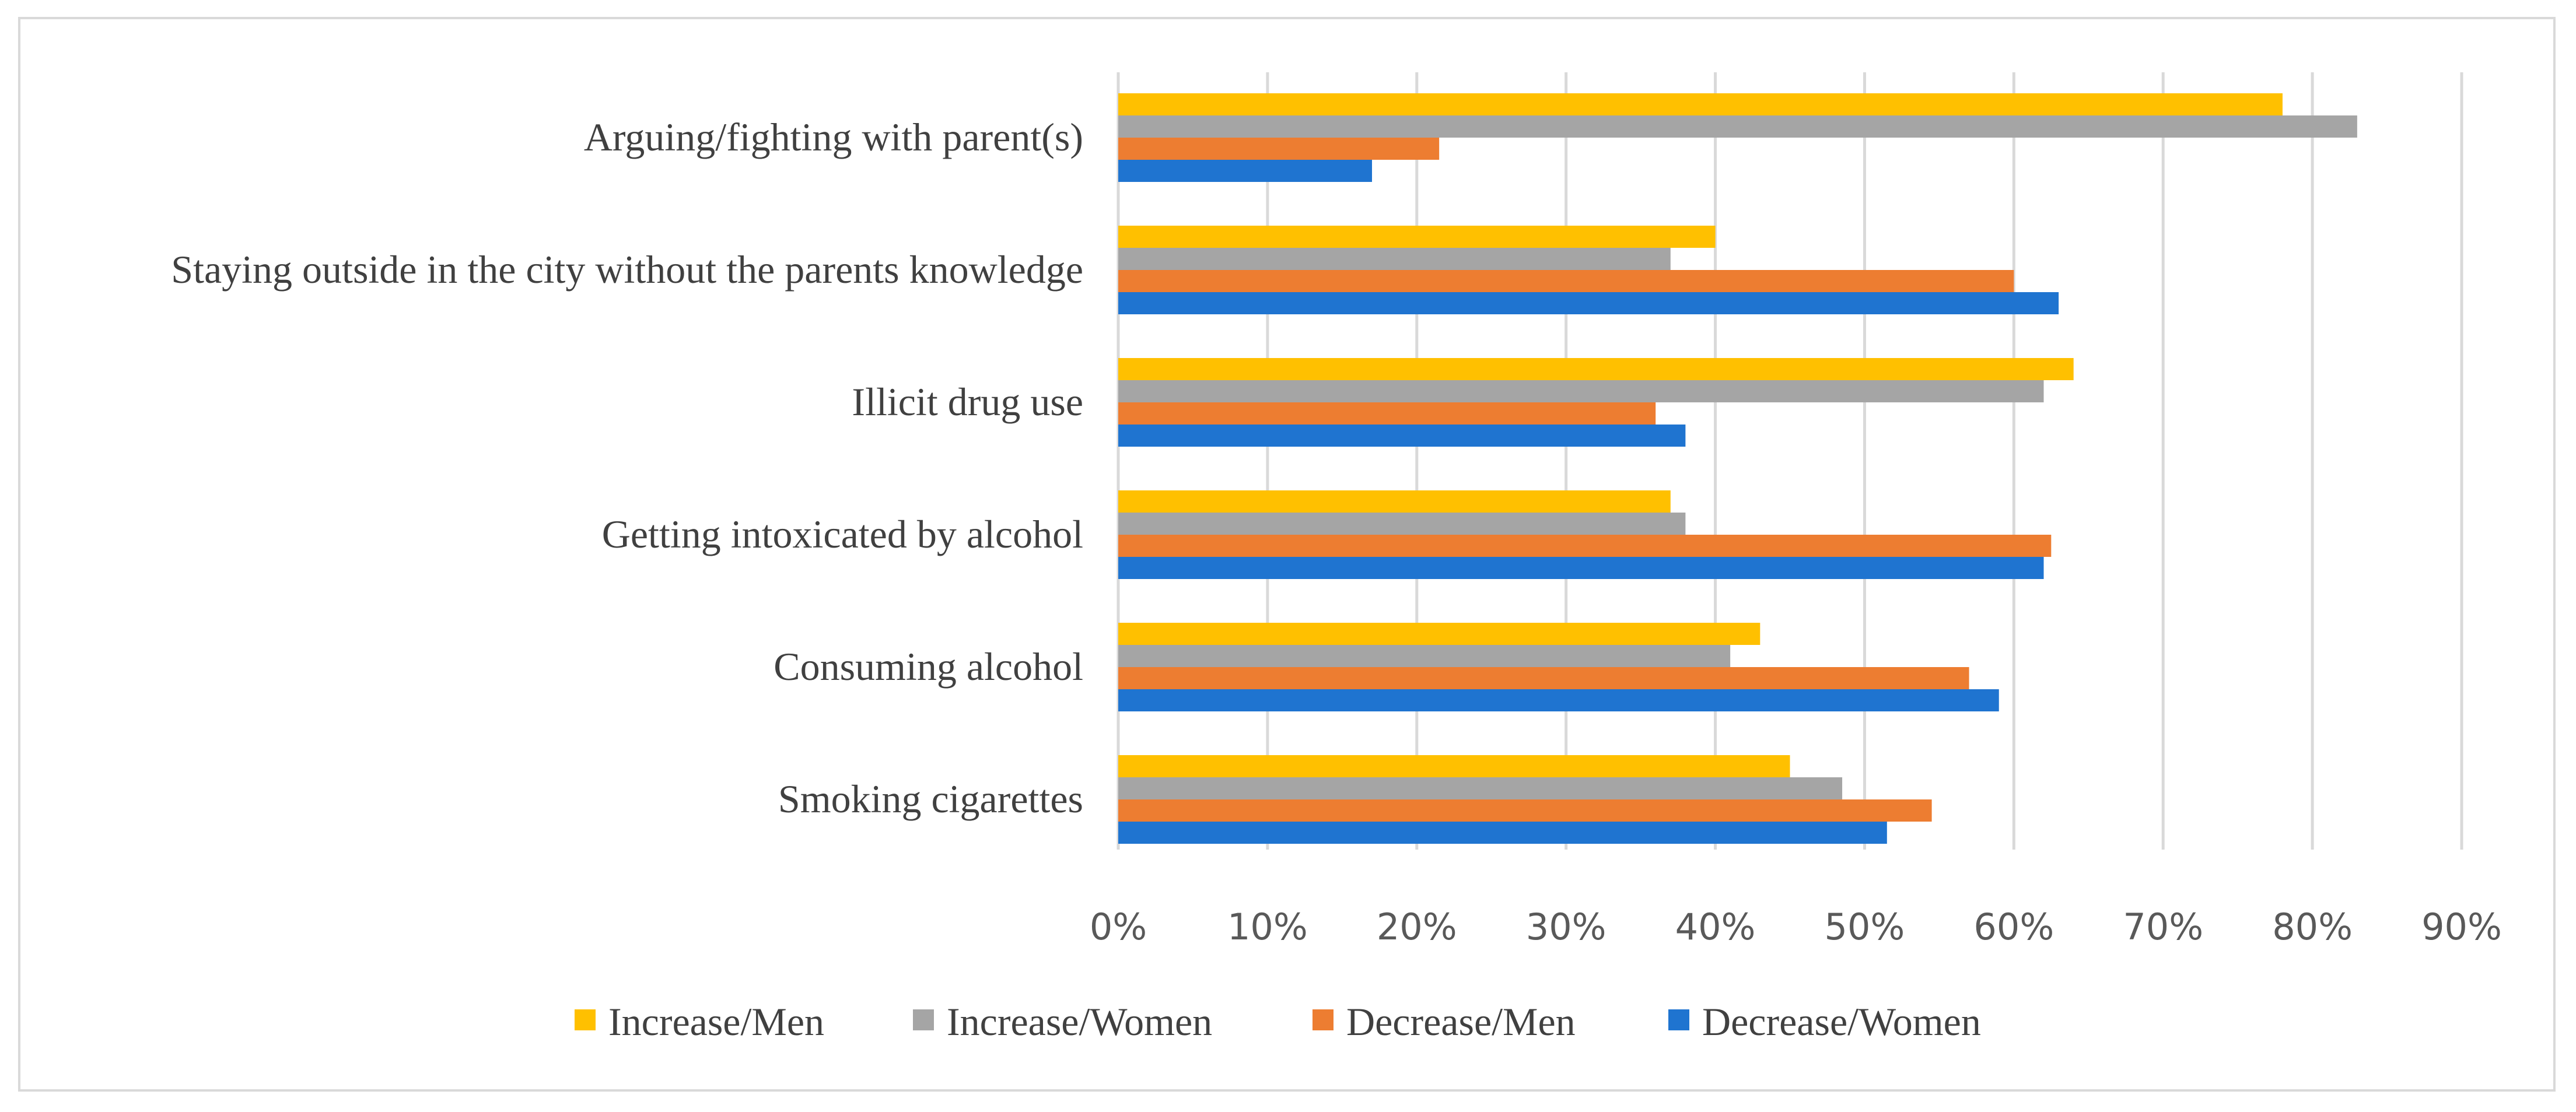  I want to click on category-label: Getting intoxicated by alcohol, so click(842, 534).